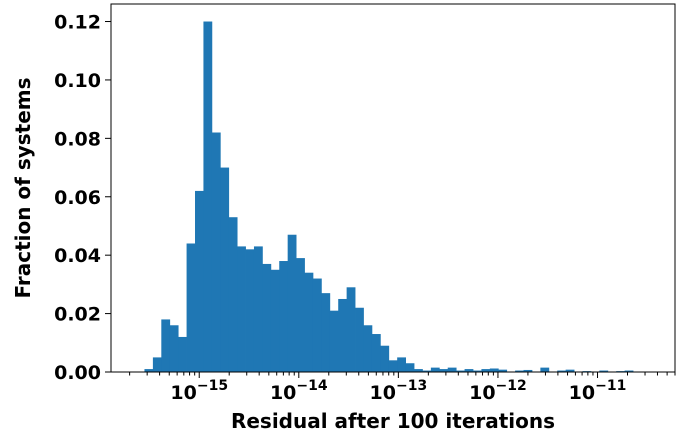  I want to click on x-axis-label: Residual after 100 iterations, so click(393, 421).